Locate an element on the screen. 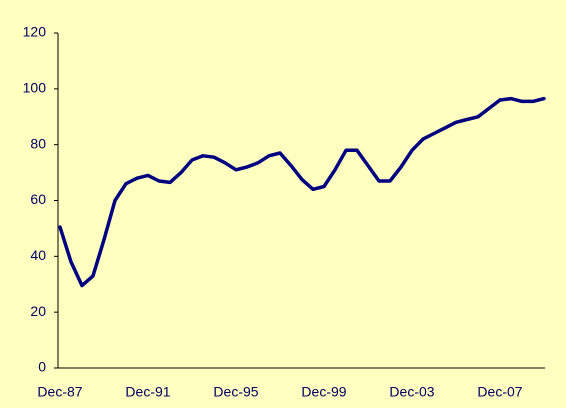 Image resolution: width=566 pixels, height=408 pixels. y-tick-label: 60 is located at coordinates (38, 199).